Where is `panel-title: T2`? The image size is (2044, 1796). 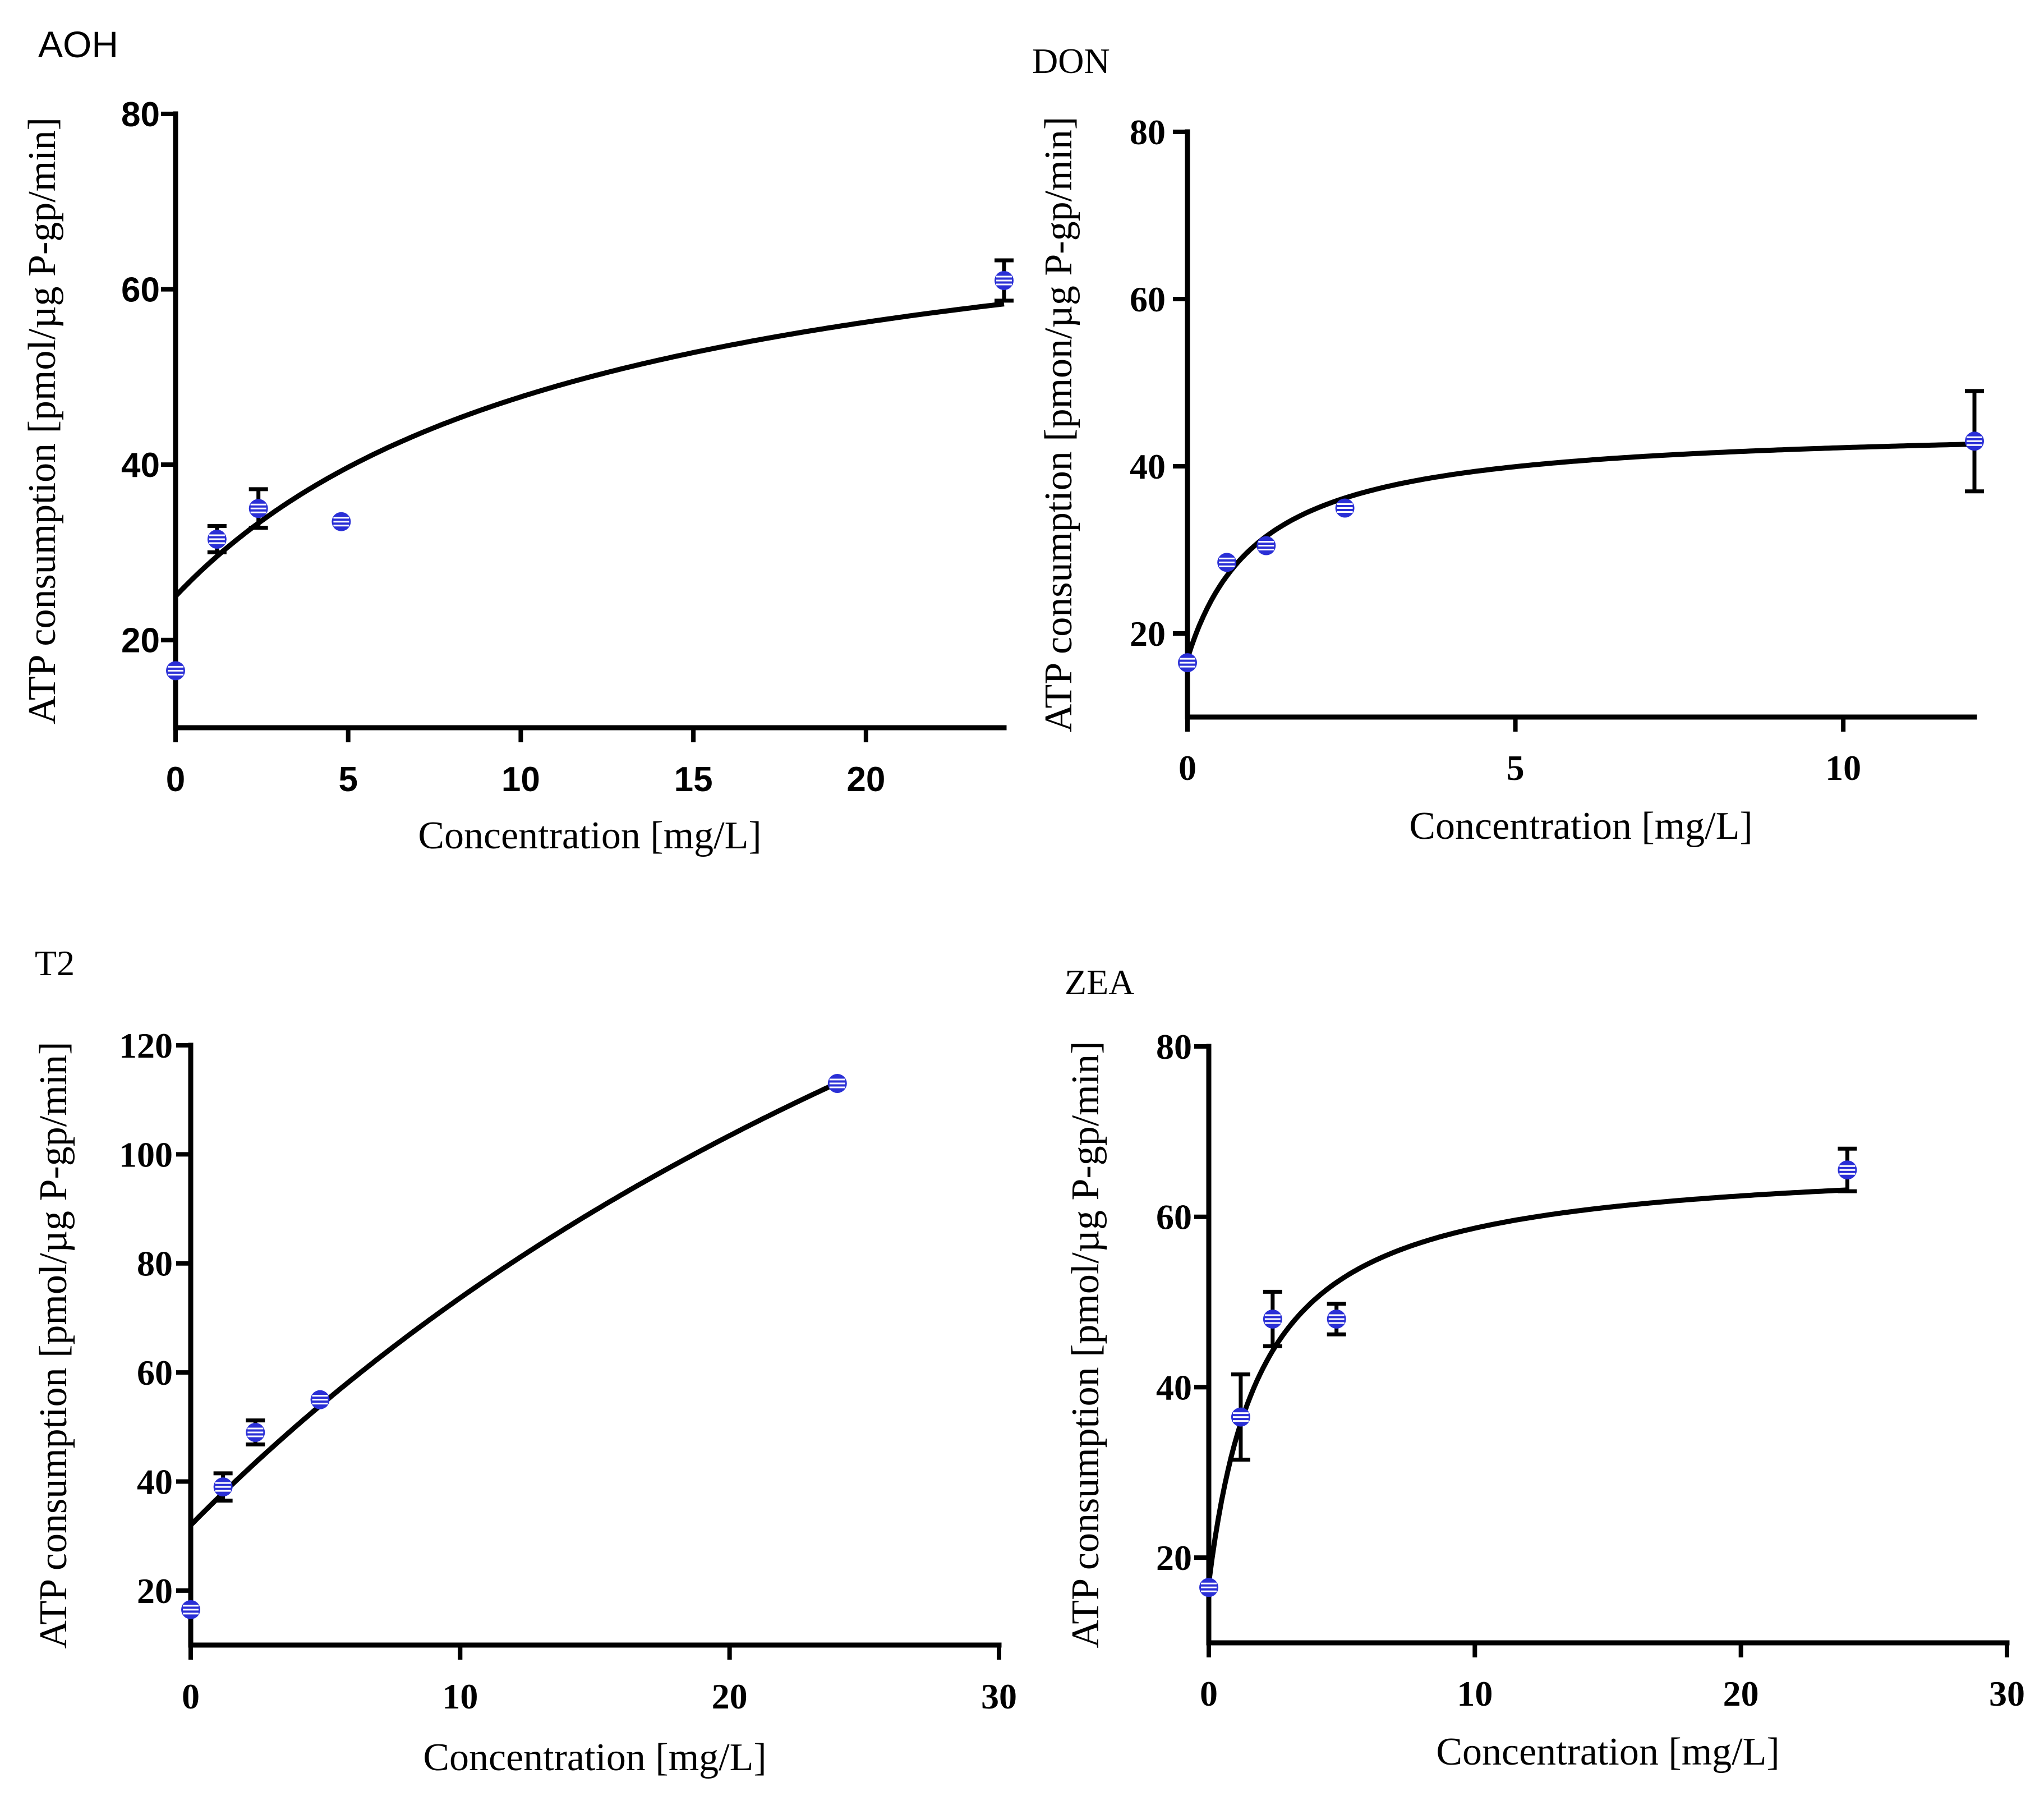
panel-title: T2 is located at coordinates (55, 963).